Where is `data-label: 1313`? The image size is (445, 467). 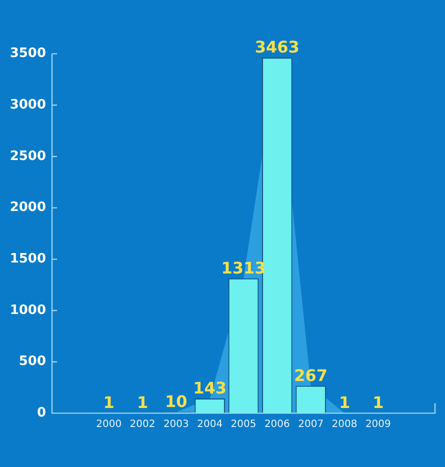 data-label: 1313 is located at coordinates (243, 268).